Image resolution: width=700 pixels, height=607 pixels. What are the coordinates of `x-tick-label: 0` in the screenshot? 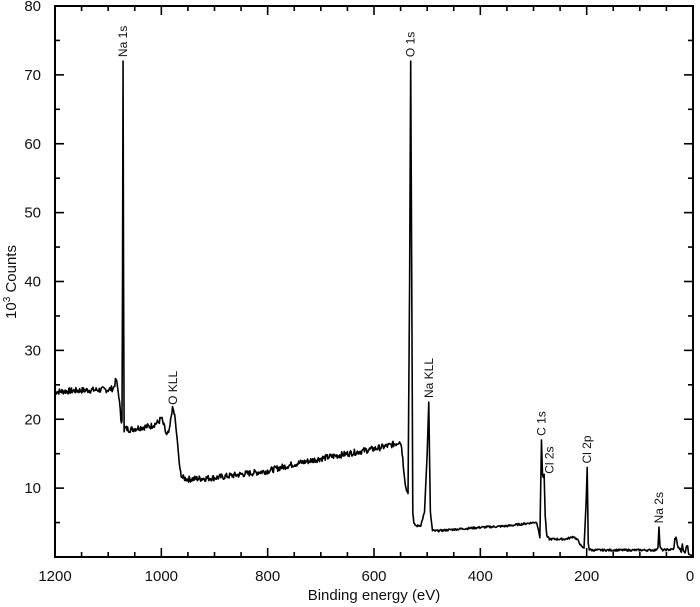 It's located at (690, 576).